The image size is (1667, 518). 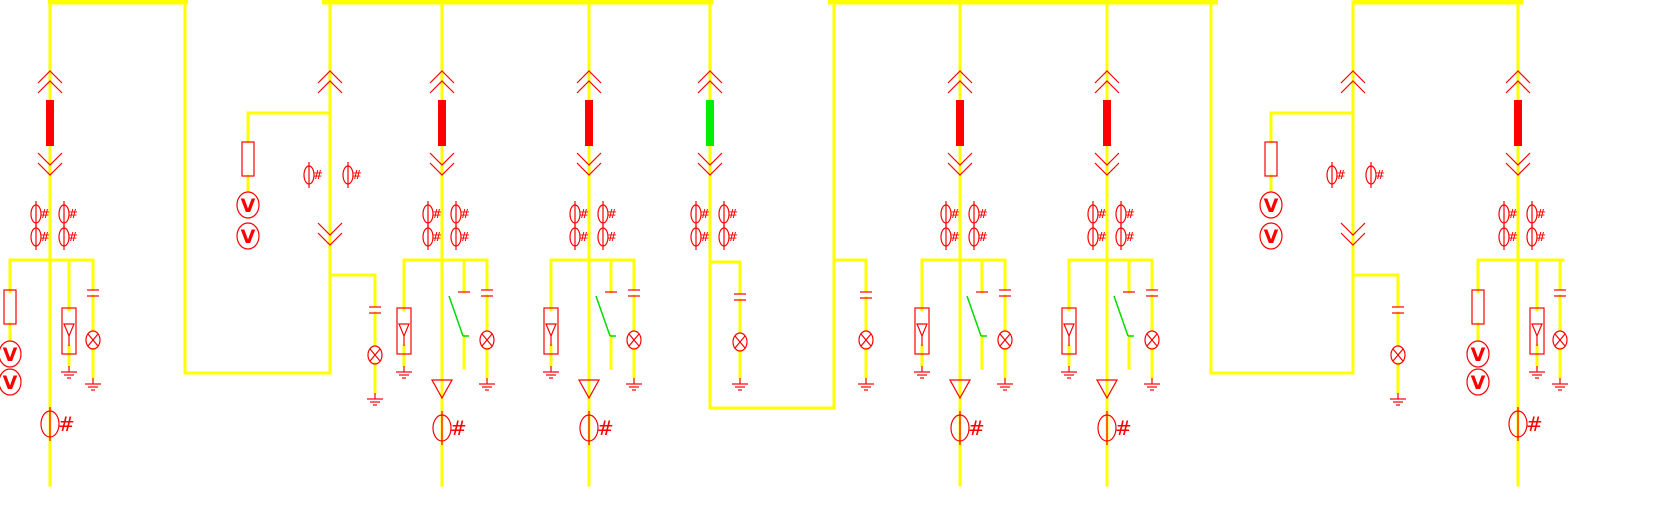 What do you see at coordinates (1282, 187) in the screenshot?
I see `panel-8-riser-loop` at bounding box center [1282, 187].